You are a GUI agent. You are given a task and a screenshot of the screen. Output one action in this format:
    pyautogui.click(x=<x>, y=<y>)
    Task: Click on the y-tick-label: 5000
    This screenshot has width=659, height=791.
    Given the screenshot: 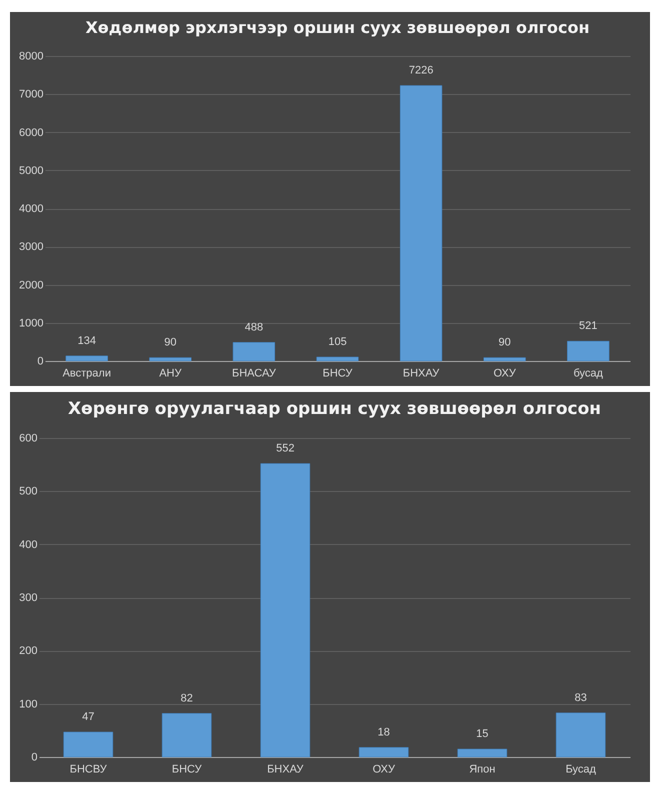 What is the action you would take?
    pyautogui.click(x=31, y=170)
    